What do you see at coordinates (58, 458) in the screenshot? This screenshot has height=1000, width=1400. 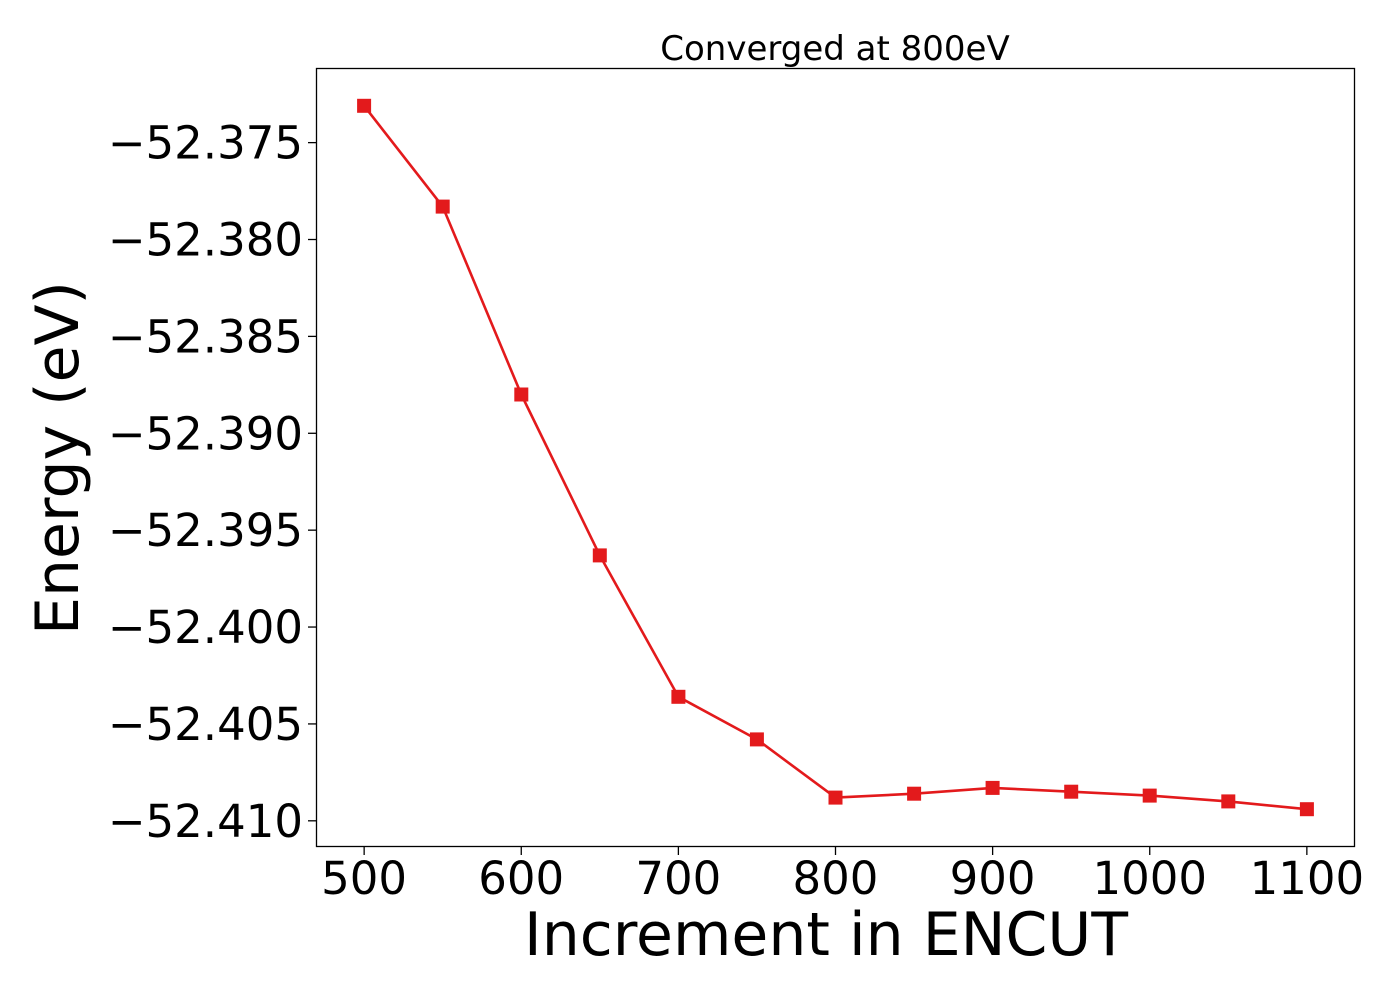 I see `y-axis-label: Energy (eV)` at bounding box center [58, 458].